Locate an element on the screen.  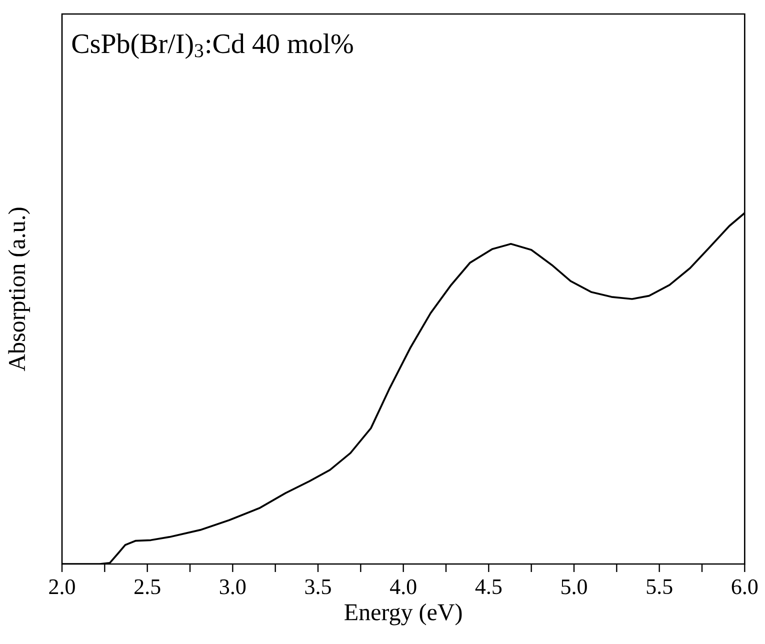
x-tick-label: 3.0 is located at coordinates (233, 586).